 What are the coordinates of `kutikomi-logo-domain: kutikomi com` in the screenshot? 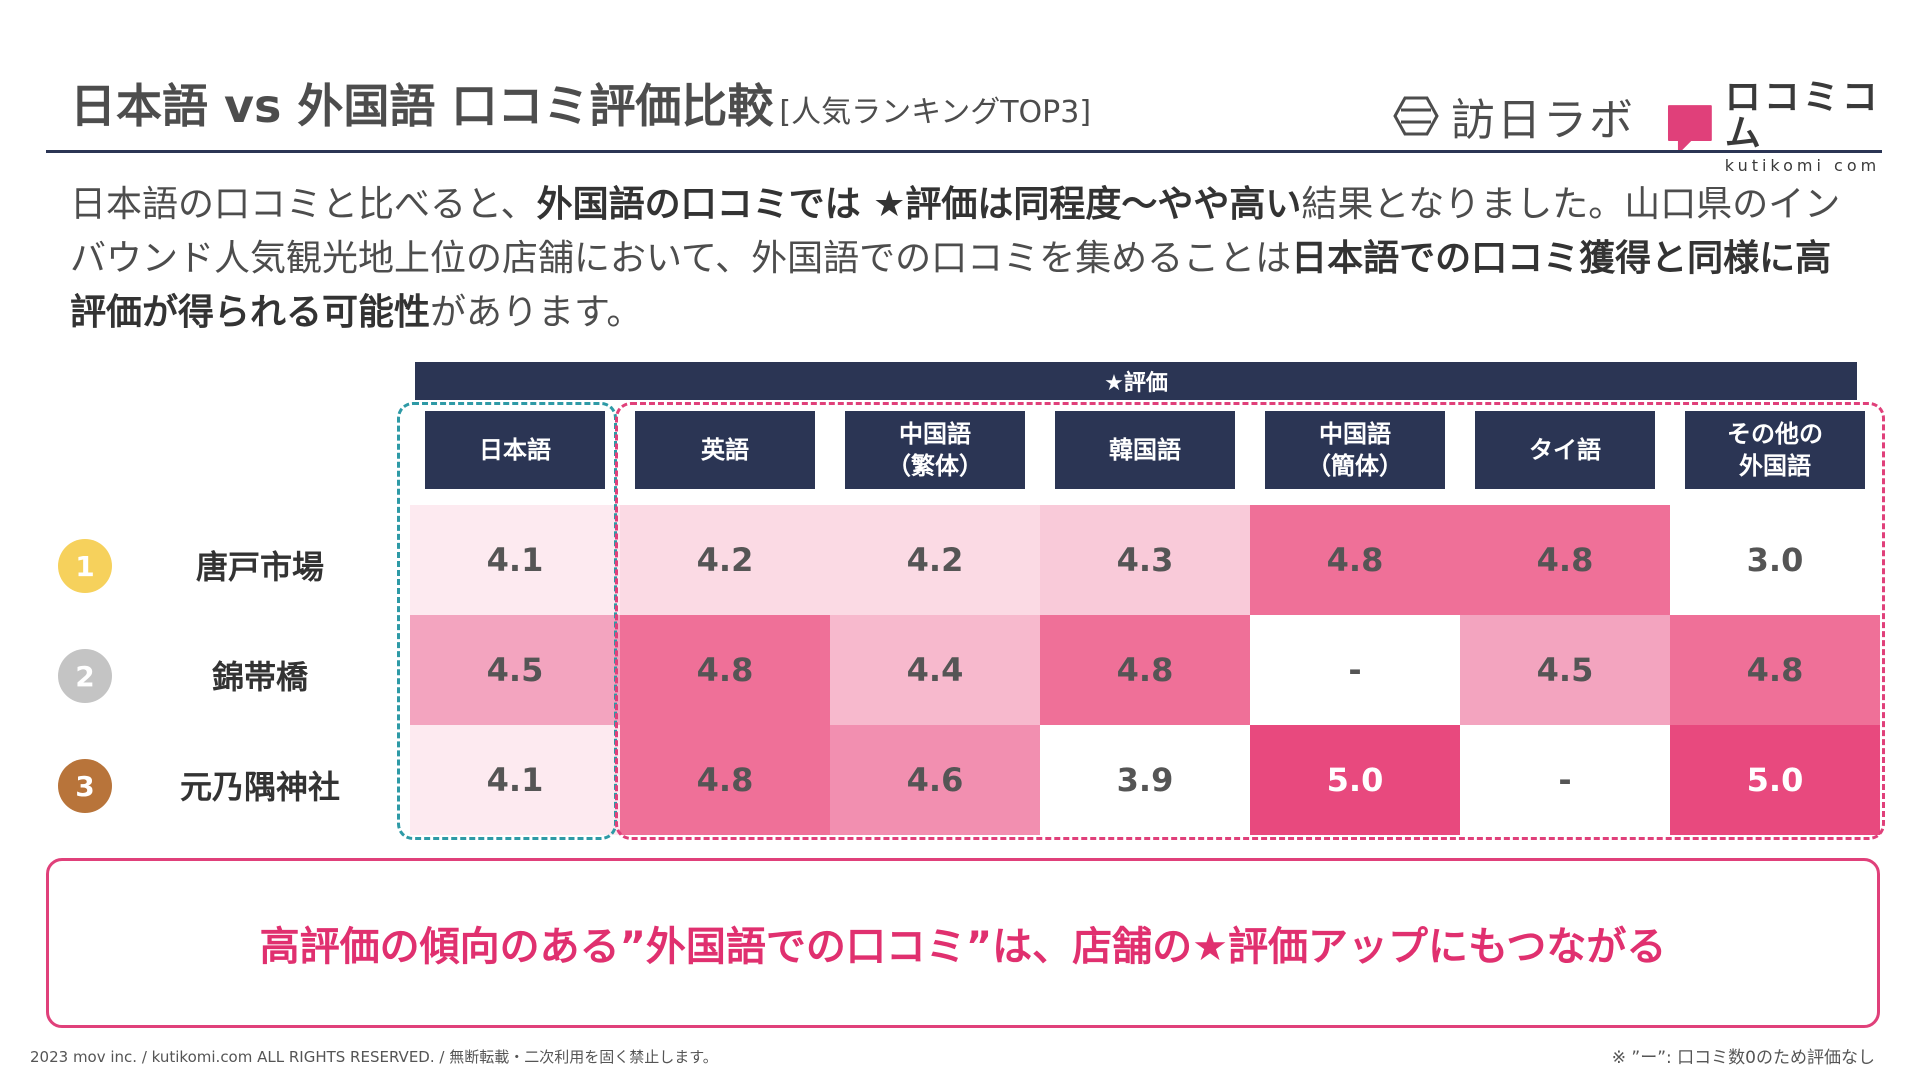 It's located at (1802, 165).